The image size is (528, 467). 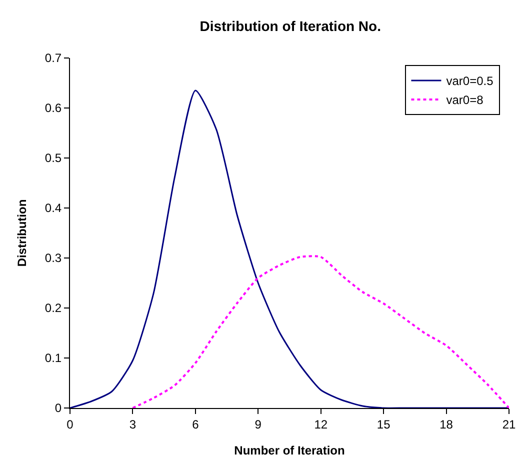 I want to click on y-tick-label: 0.7, so click(x=53, y=58).